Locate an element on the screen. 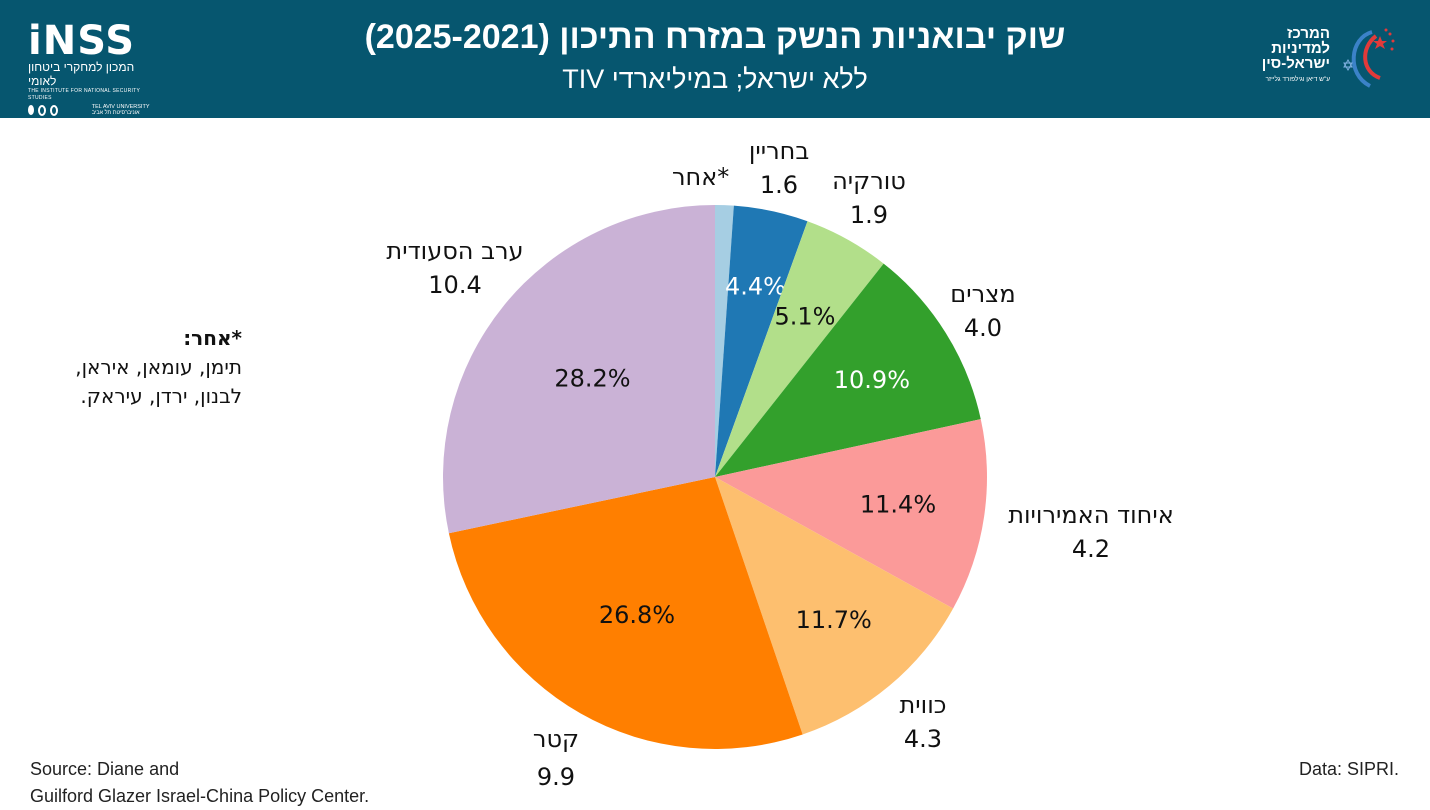 This screenshot has width=1430, height=810. pie-slice-saudi is located at coordinates (579, 369).